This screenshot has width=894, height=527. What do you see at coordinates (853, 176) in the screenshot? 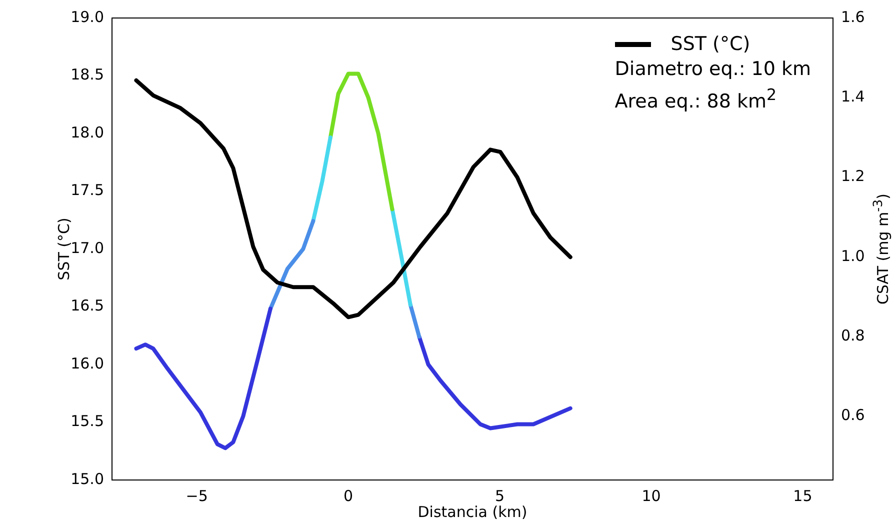
I see `y2-tick-label: 1.2` at bounding box center [853, 176].